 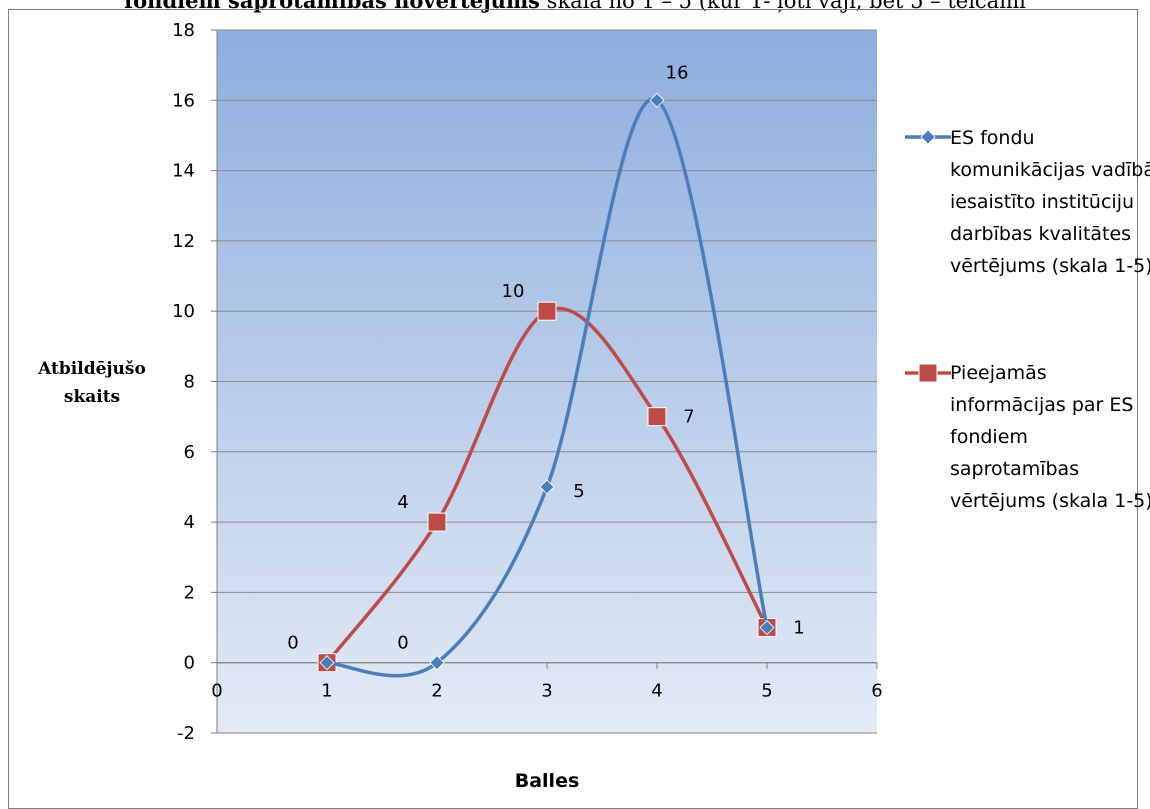 What do you see at coordinates (677, 72) in the screenshot?
I see `data-label: 16` at bounding box center [677, 72].